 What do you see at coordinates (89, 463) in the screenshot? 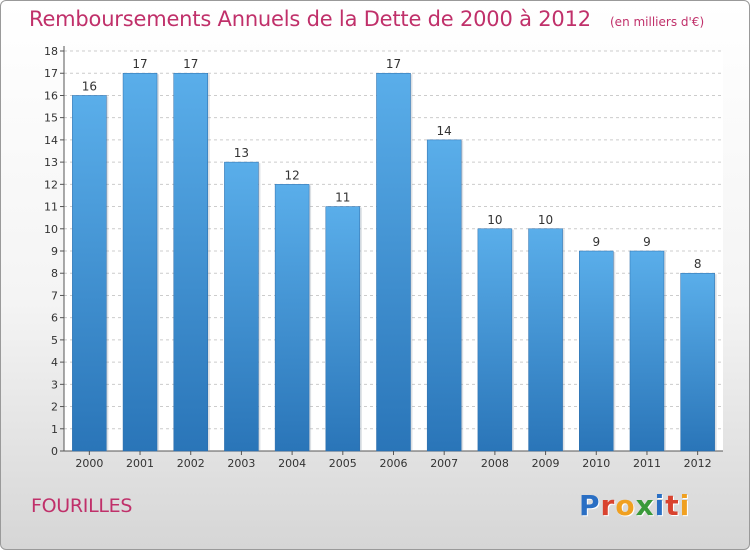
I see `x-tick-label: 2000` at bounding box center [89, 463].